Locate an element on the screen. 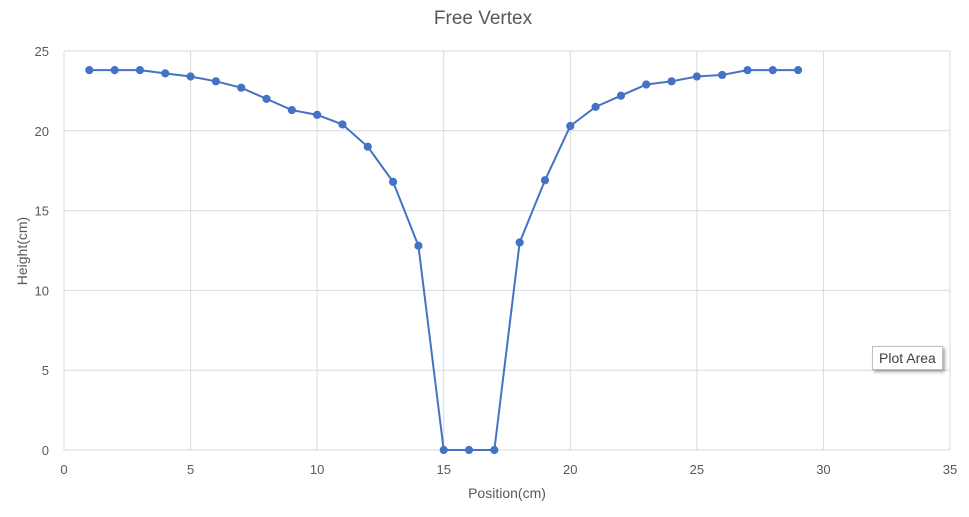  x-axis-label: Position(cm) is located at coordinates (507, 493).